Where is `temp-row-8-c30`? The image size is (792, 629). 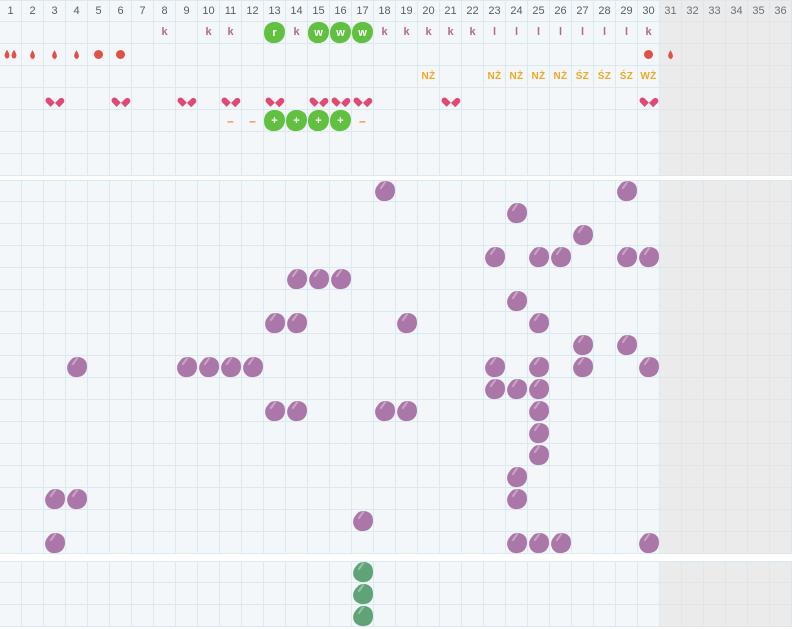
temp-row-8-c30 is located at coordinates (649, 345).